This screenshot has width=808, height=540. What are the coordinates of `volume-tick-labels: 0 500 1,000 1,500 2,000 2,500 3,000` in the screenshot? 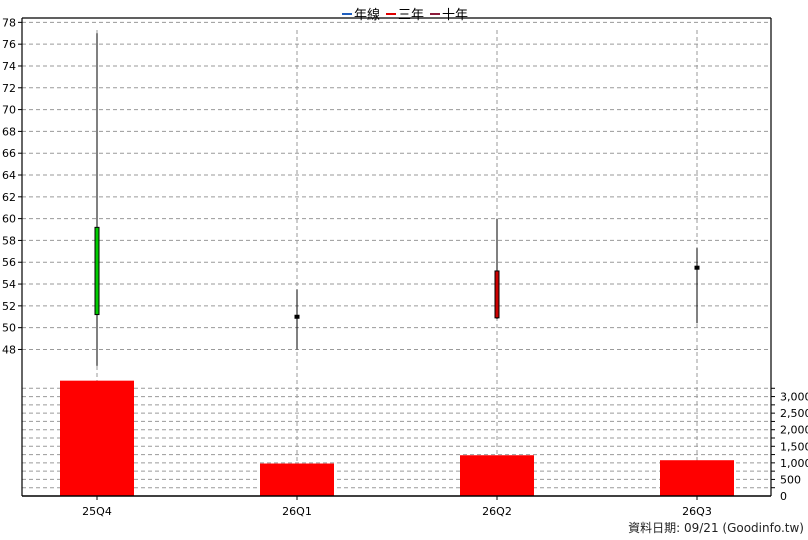 It's located at (794, 447).